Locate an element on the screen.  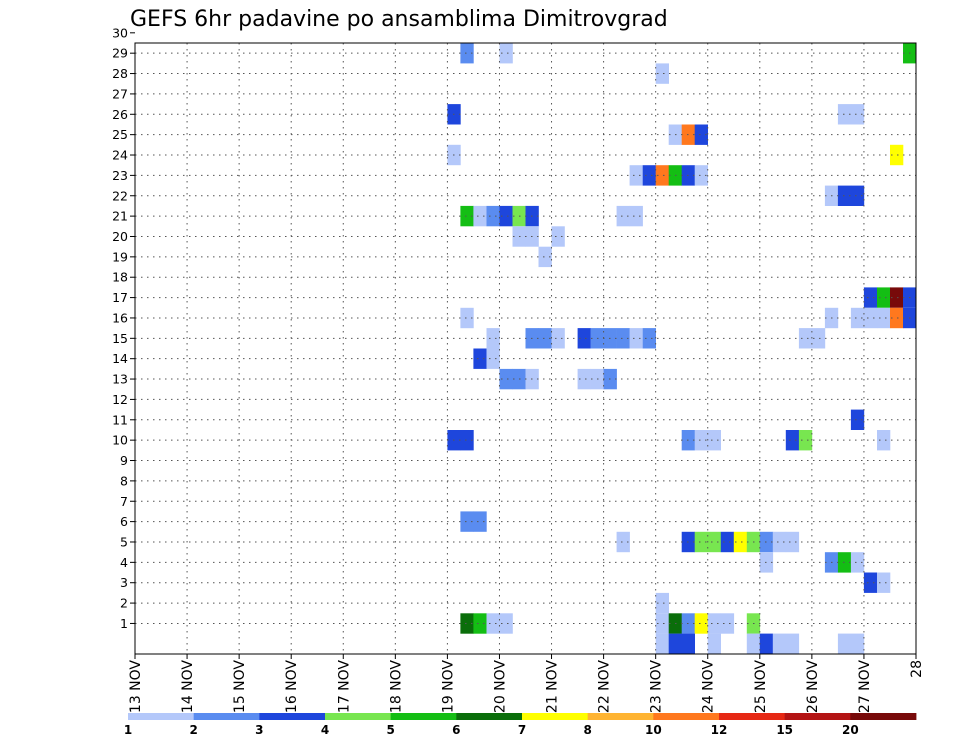
y-tick-label: 10 is located at coordinates (120, 440).